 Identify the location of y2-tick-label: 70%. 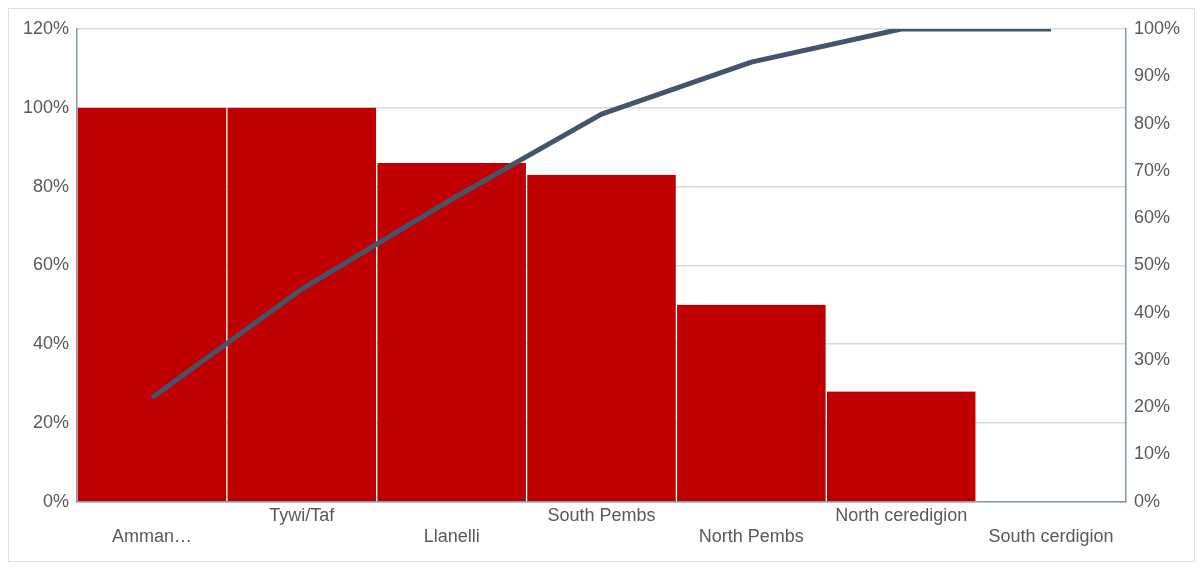
(1151, 169).